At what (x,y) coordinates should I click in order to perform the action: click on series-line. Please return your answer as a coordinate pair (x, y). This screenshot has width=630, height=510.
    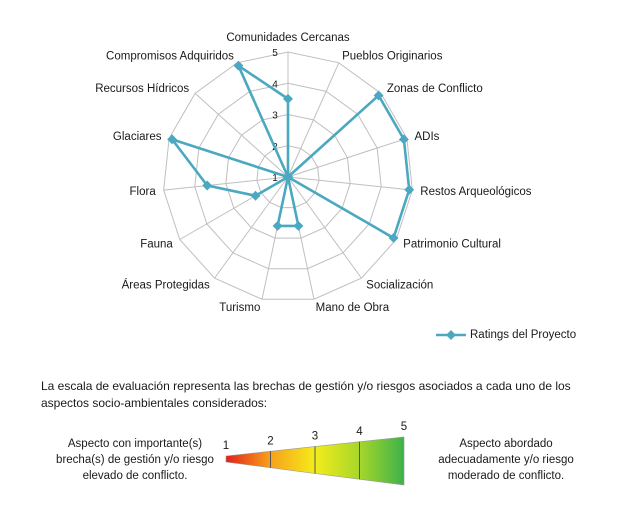
    Looking at the image, I should click on (290, 152).